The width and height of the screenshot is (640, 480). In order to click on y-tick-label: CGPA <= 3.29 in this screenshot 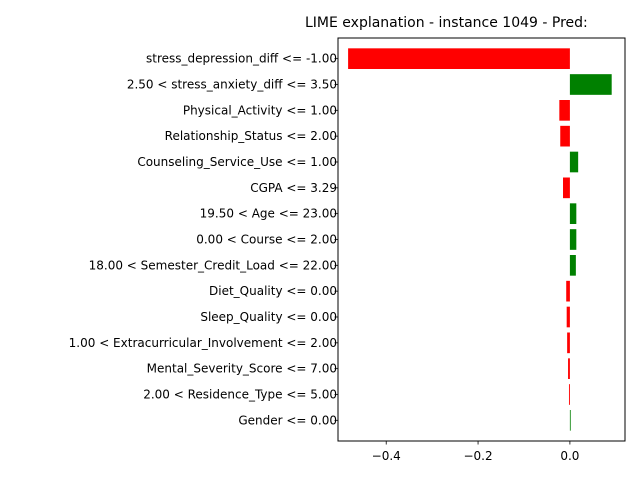, I will do `click(293, 188)`.